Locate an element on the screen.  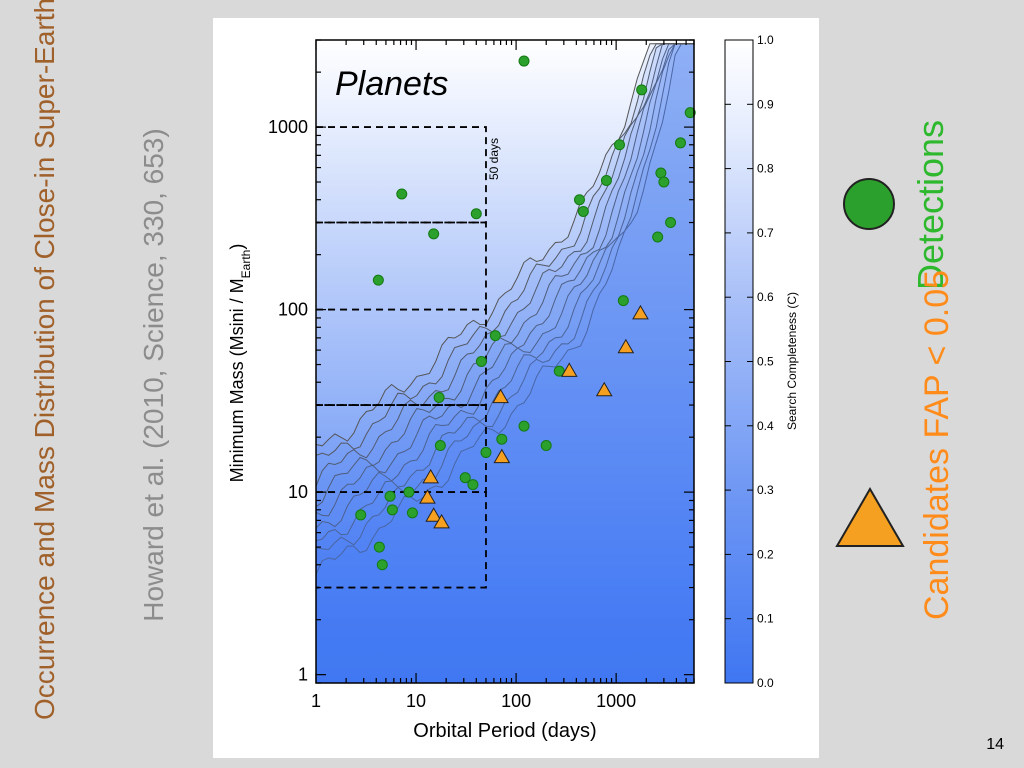
y-axis-label: Minimum Mass (Msini / MEarth) is located at coordinates (240, 363).